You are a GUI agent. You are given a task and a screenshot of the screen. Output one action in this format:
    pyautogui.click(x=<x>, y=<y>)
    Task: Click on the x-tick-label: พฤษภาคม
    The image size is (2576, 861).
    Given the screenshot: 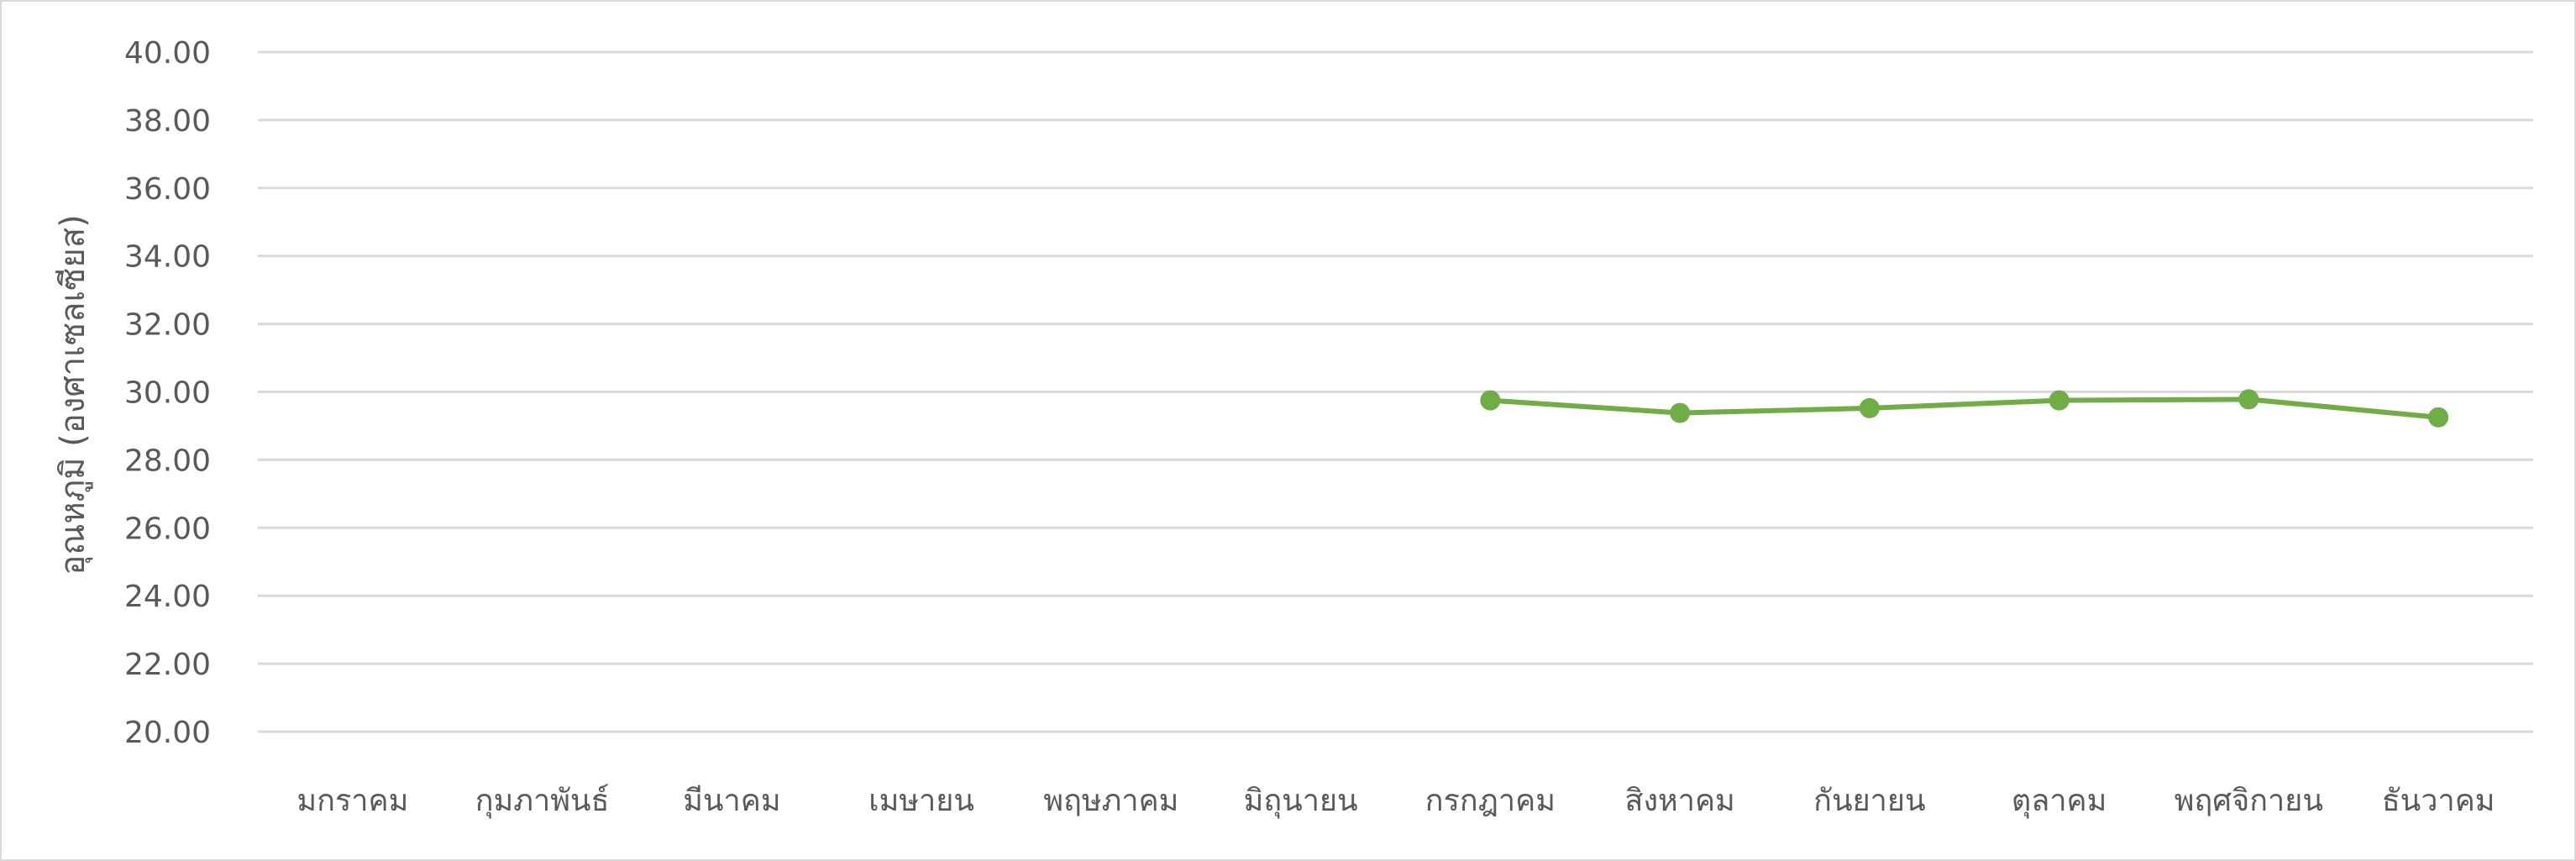 What is the action you would take?
    pyautogui.click(x=1110, y=801)
    